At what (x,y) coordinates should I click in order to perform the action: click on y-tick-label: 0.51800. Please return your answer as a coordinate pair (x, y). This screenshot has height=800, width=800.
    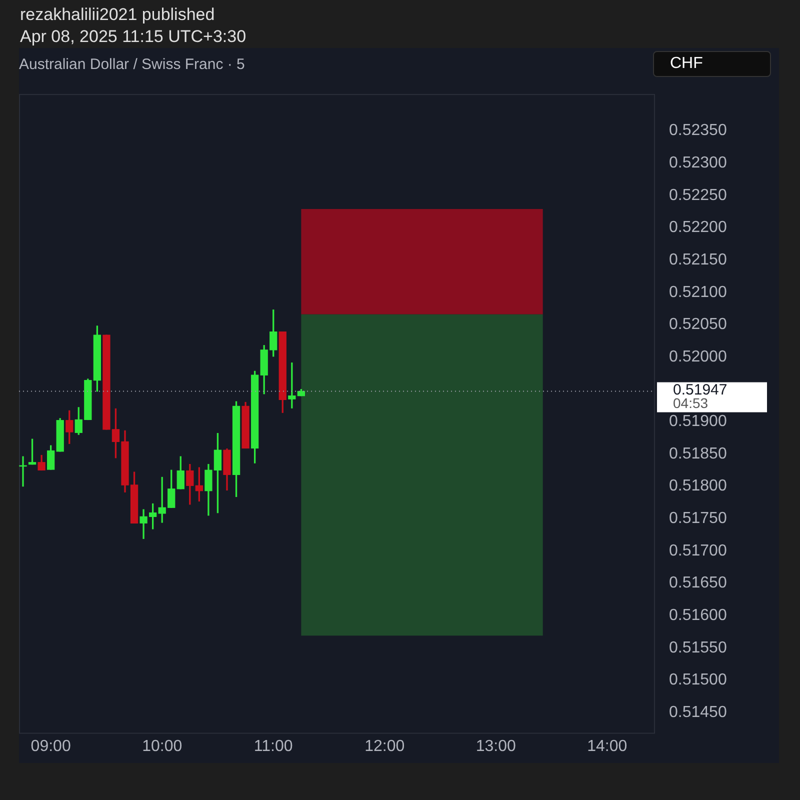
    Looking at the image, I should click on (698, 486).